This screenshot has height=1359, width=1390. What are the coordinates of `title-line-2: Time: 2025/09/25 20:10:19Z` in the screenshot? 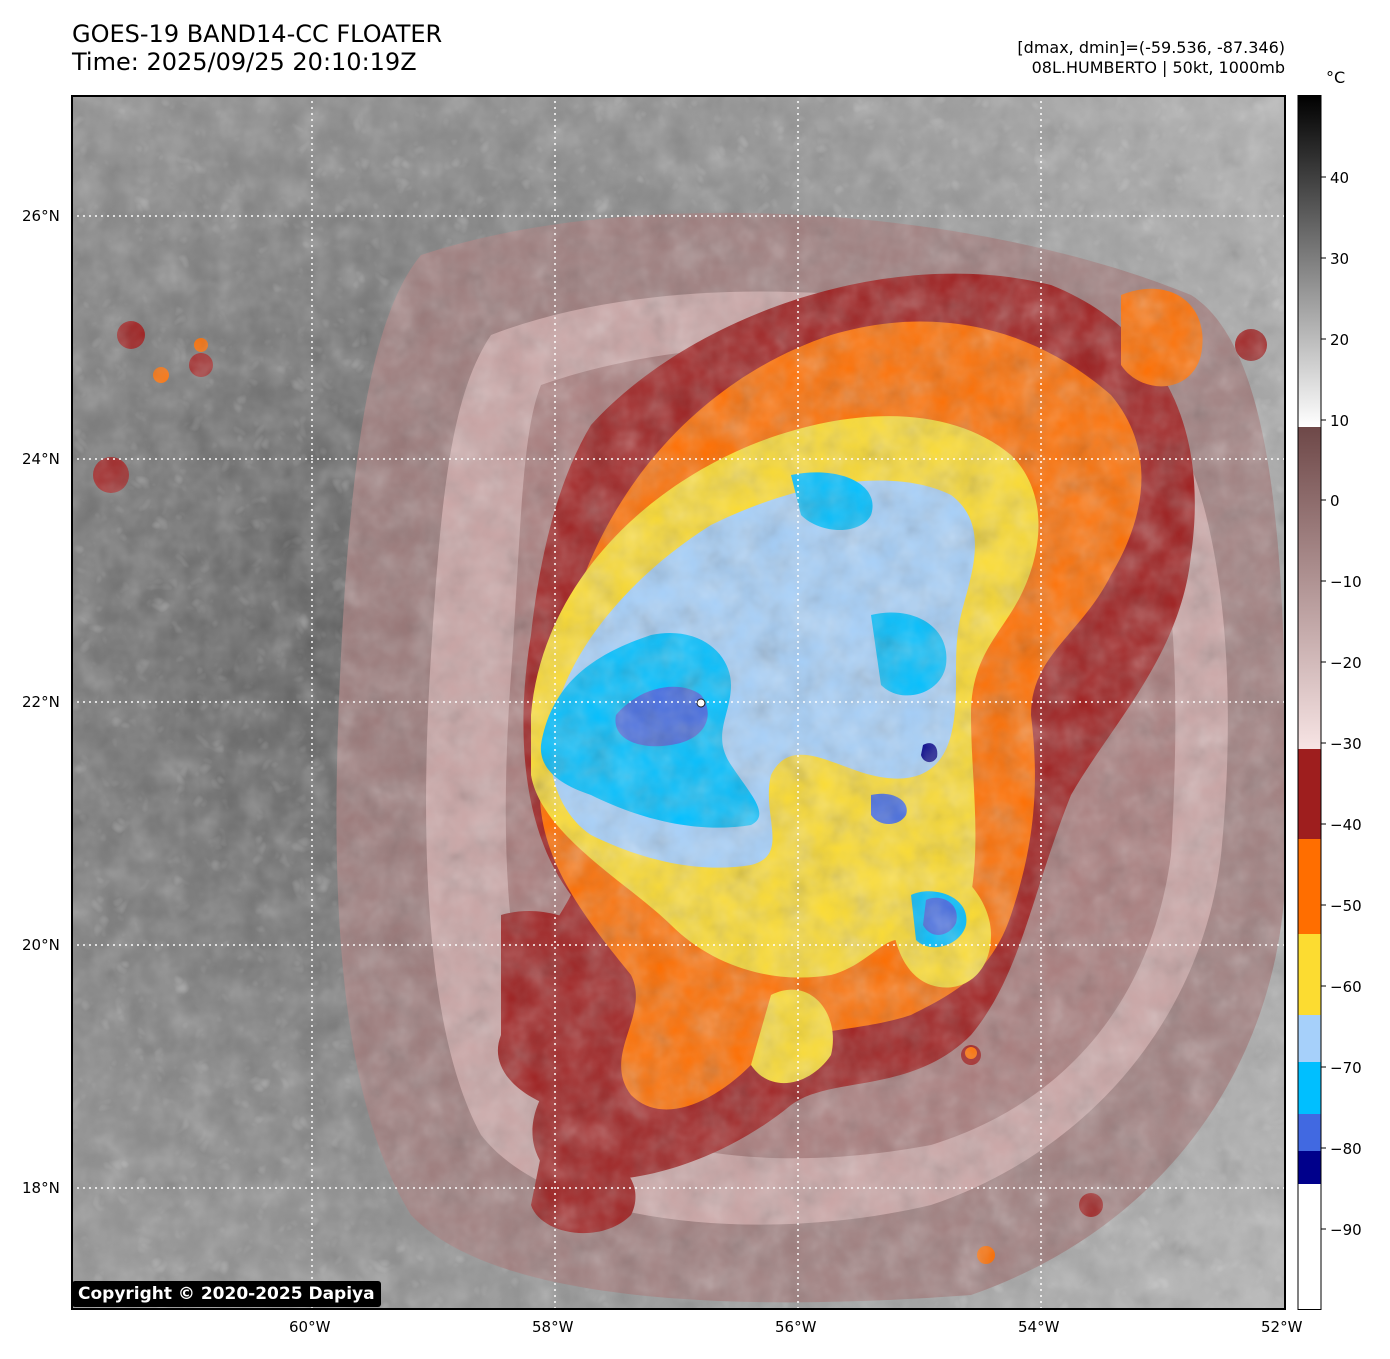 It's located at (244, 62).